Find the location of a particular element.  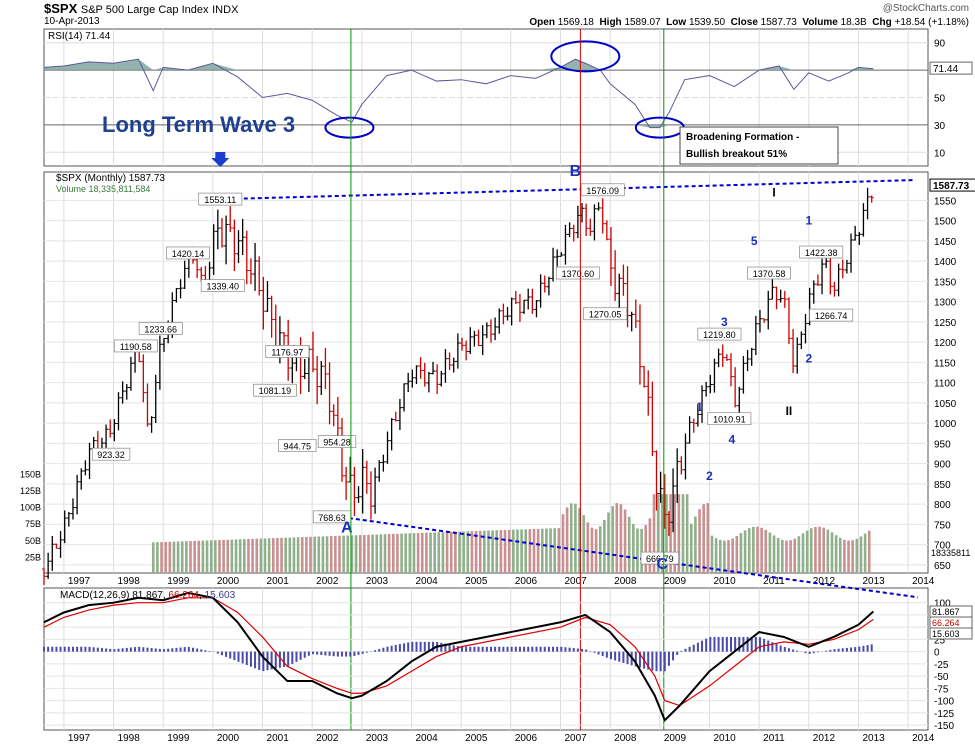

x-tick-label: 2004 is located at coordinates (427, 738).